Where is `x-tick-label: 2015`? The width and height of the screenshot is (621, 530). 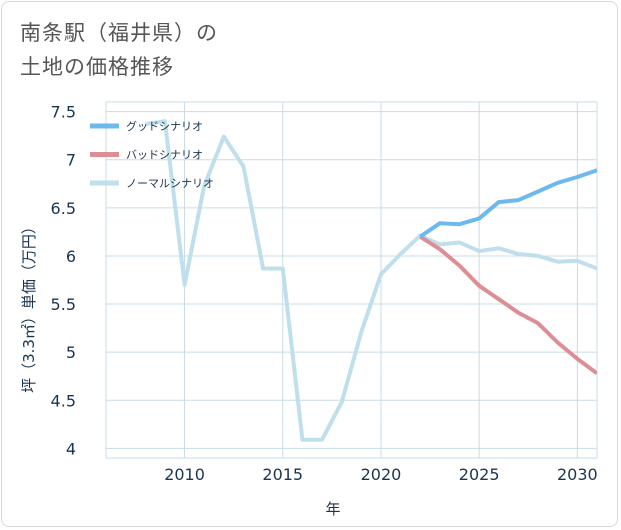
x-tick-label: 2015 is located at coordinates (282, 474).